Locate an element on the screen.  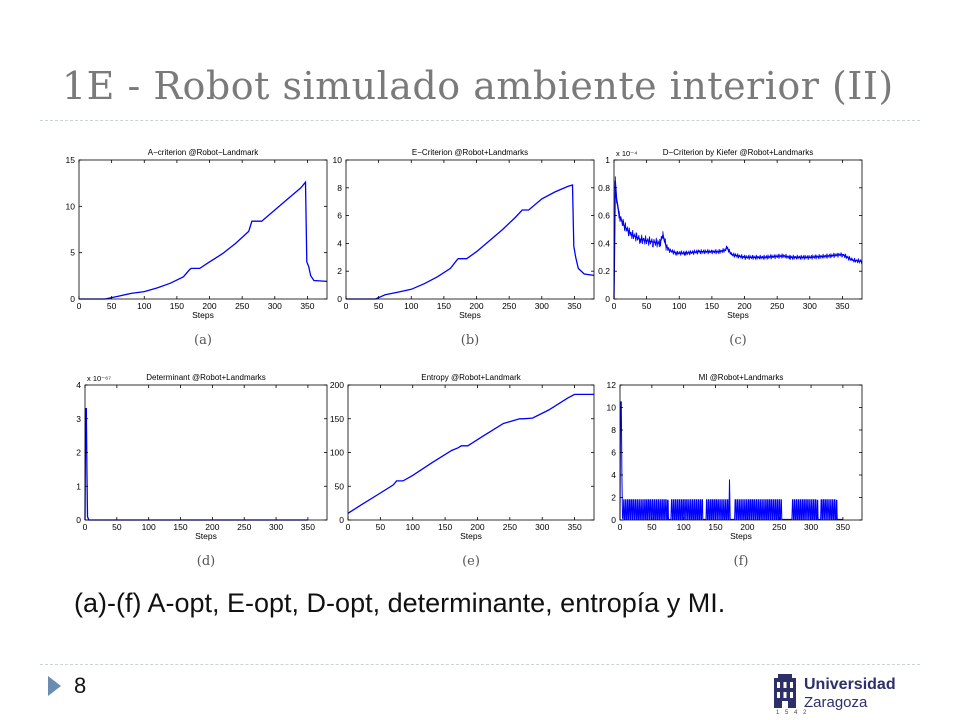
y-tick-label: 5 is located at coordinates (72, 253).